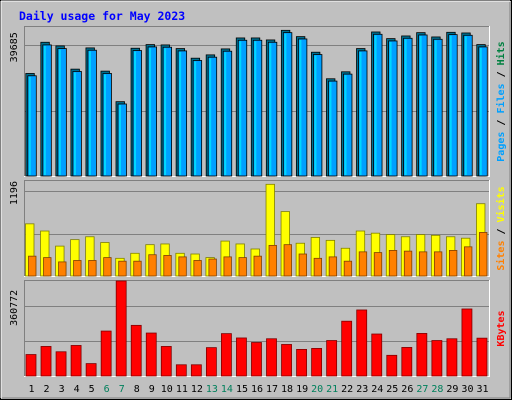 Image resolution: width=512 pixels, height=400 pixels. Describe the element at coordinates (182, 389) in the screenshot. I see `x-tick-label: 11` at that location.